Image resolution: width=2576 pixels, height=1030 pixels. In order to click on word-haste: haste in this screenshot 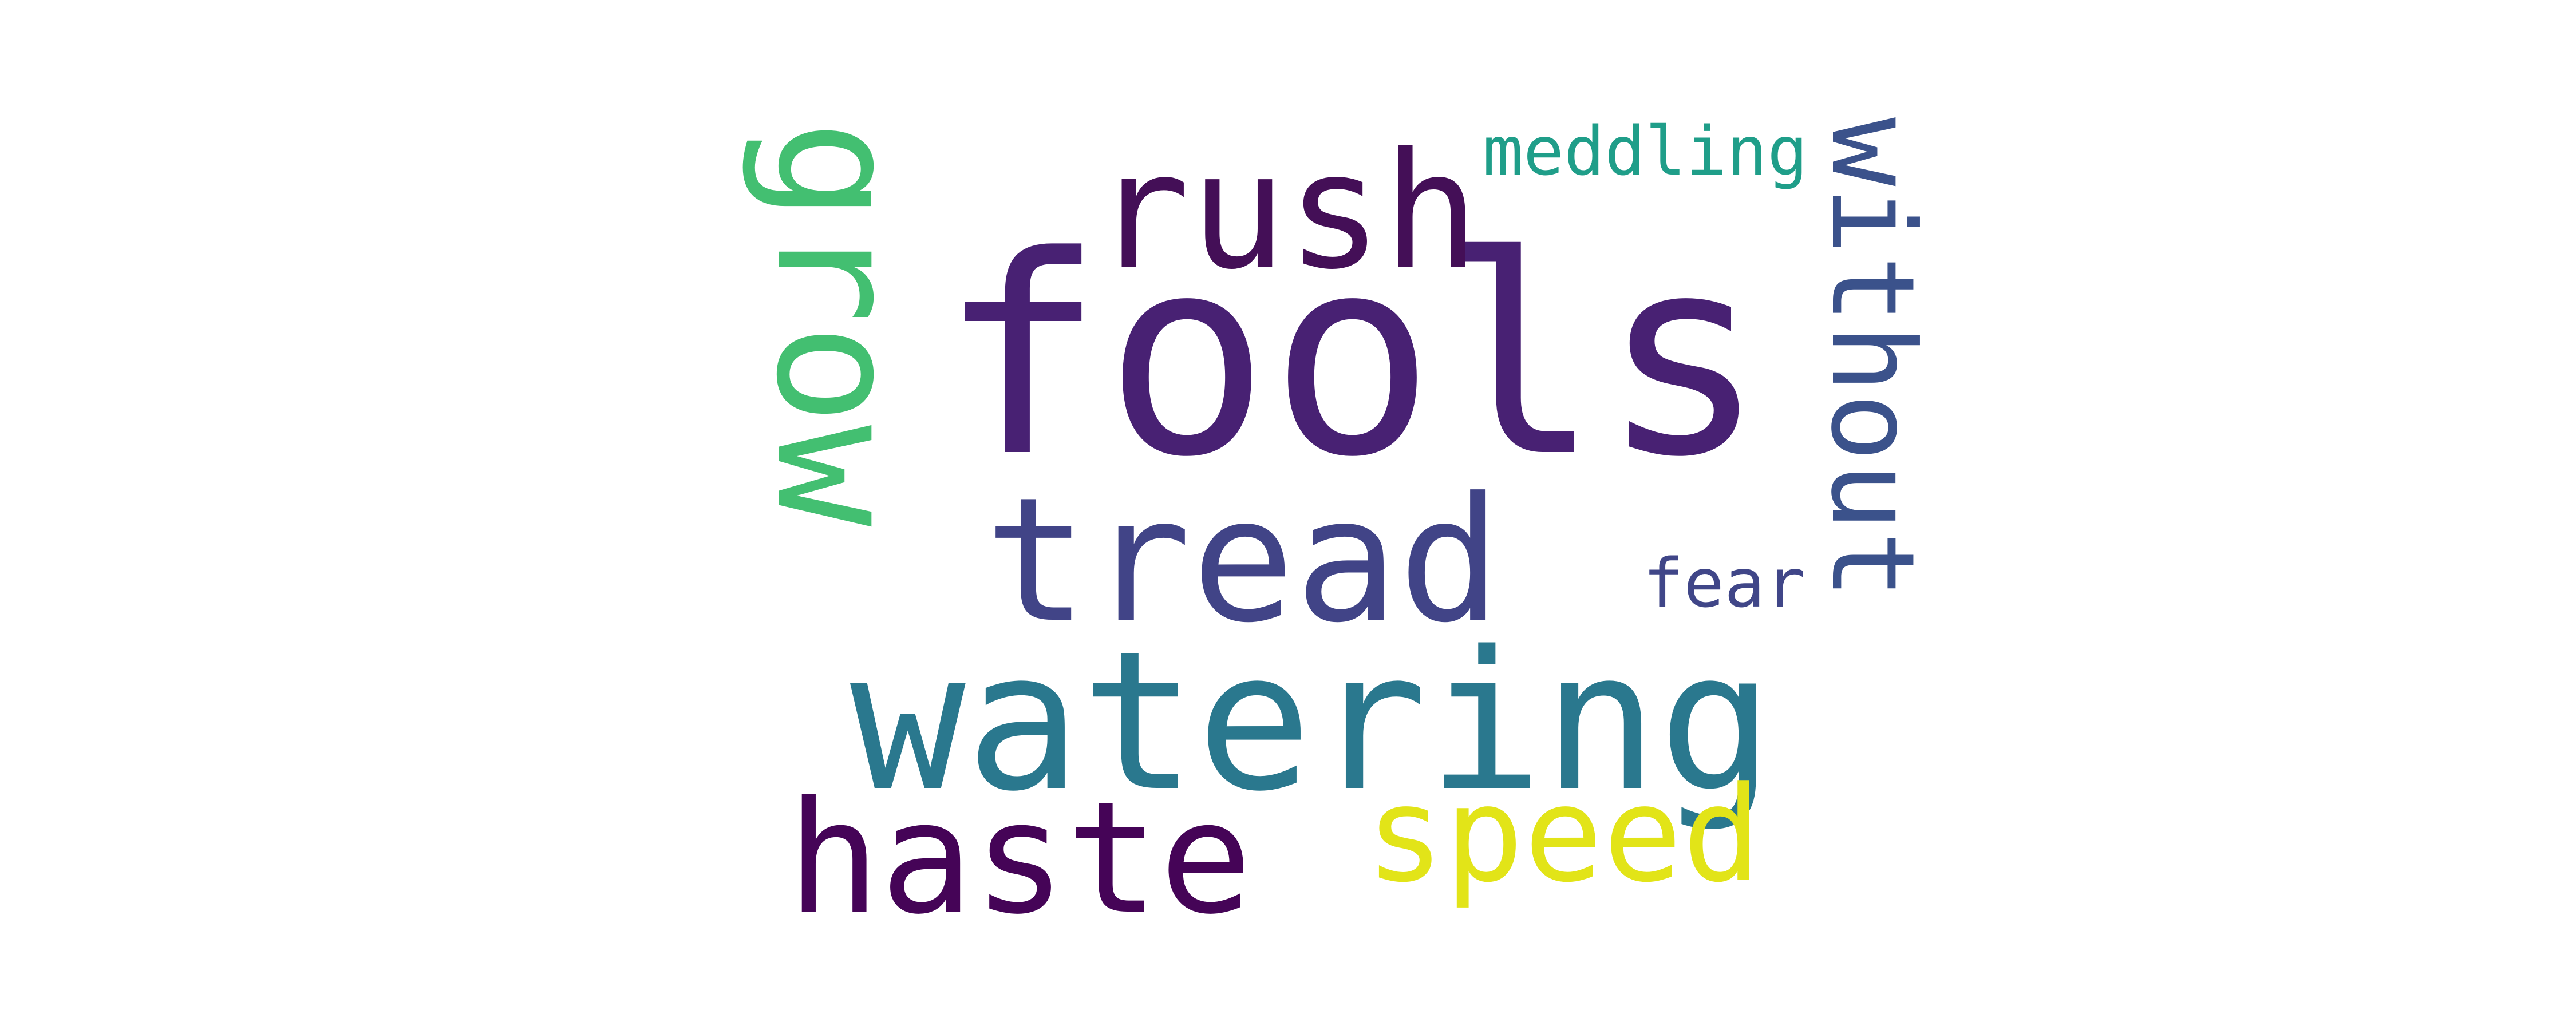, I will do `click(1020, 858)`.